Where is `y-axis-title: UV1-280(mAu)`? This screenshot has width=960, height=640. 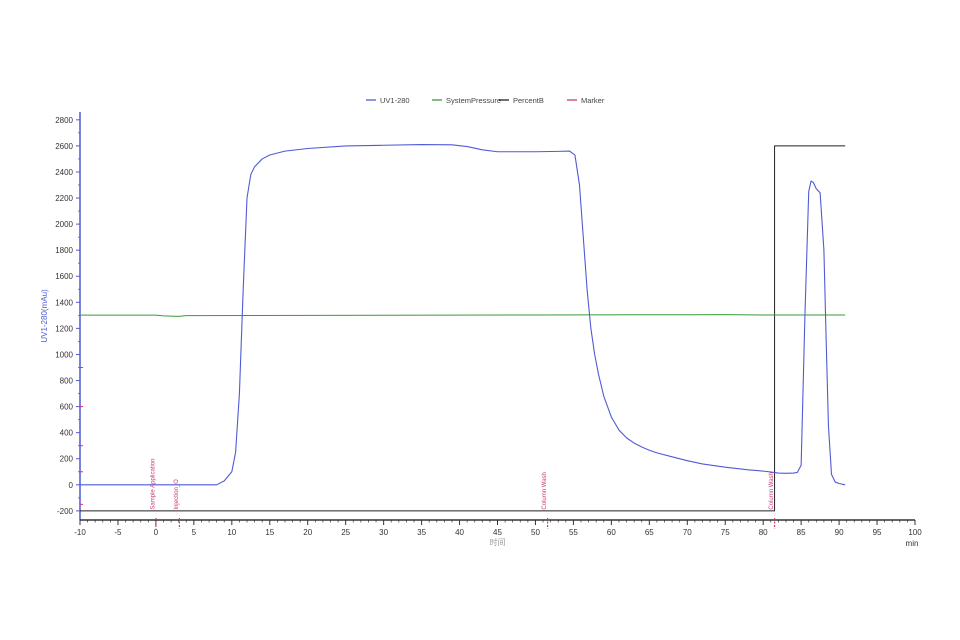
y-axis-title: UV1-280(mAu) is located at coordinates (44, 316).